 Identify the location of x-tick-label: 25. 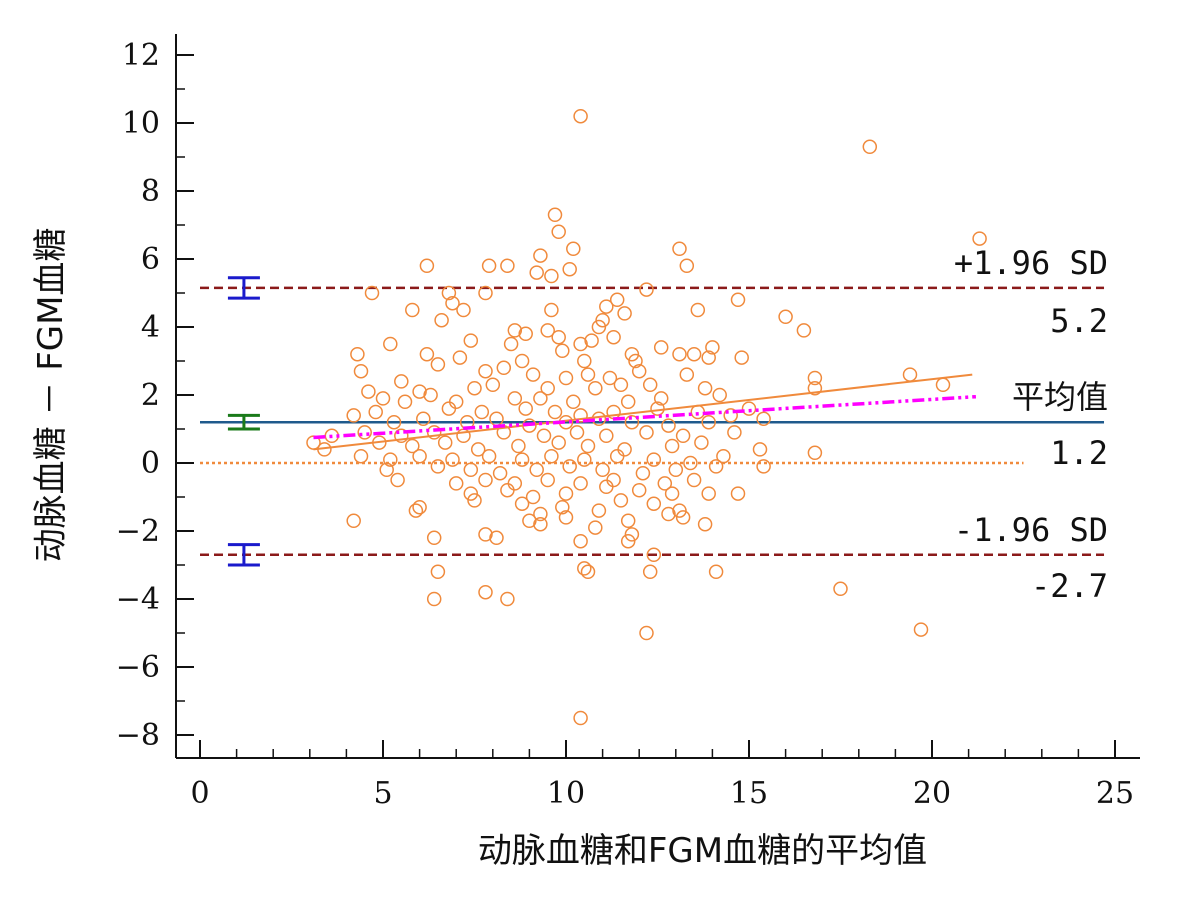
(1115, 793).